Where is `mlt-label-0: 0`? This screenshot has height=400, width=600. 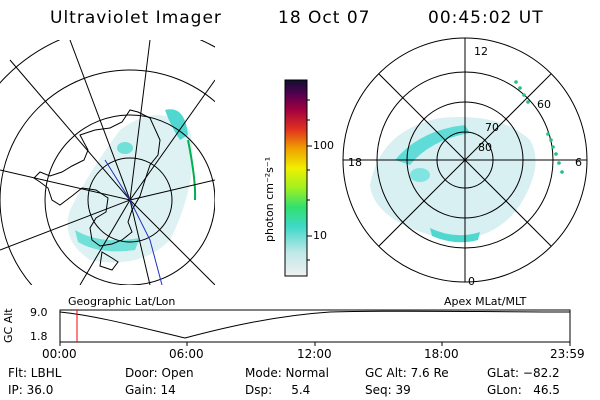 mlt-label-0: 0 is located at coordinates (471, 281).